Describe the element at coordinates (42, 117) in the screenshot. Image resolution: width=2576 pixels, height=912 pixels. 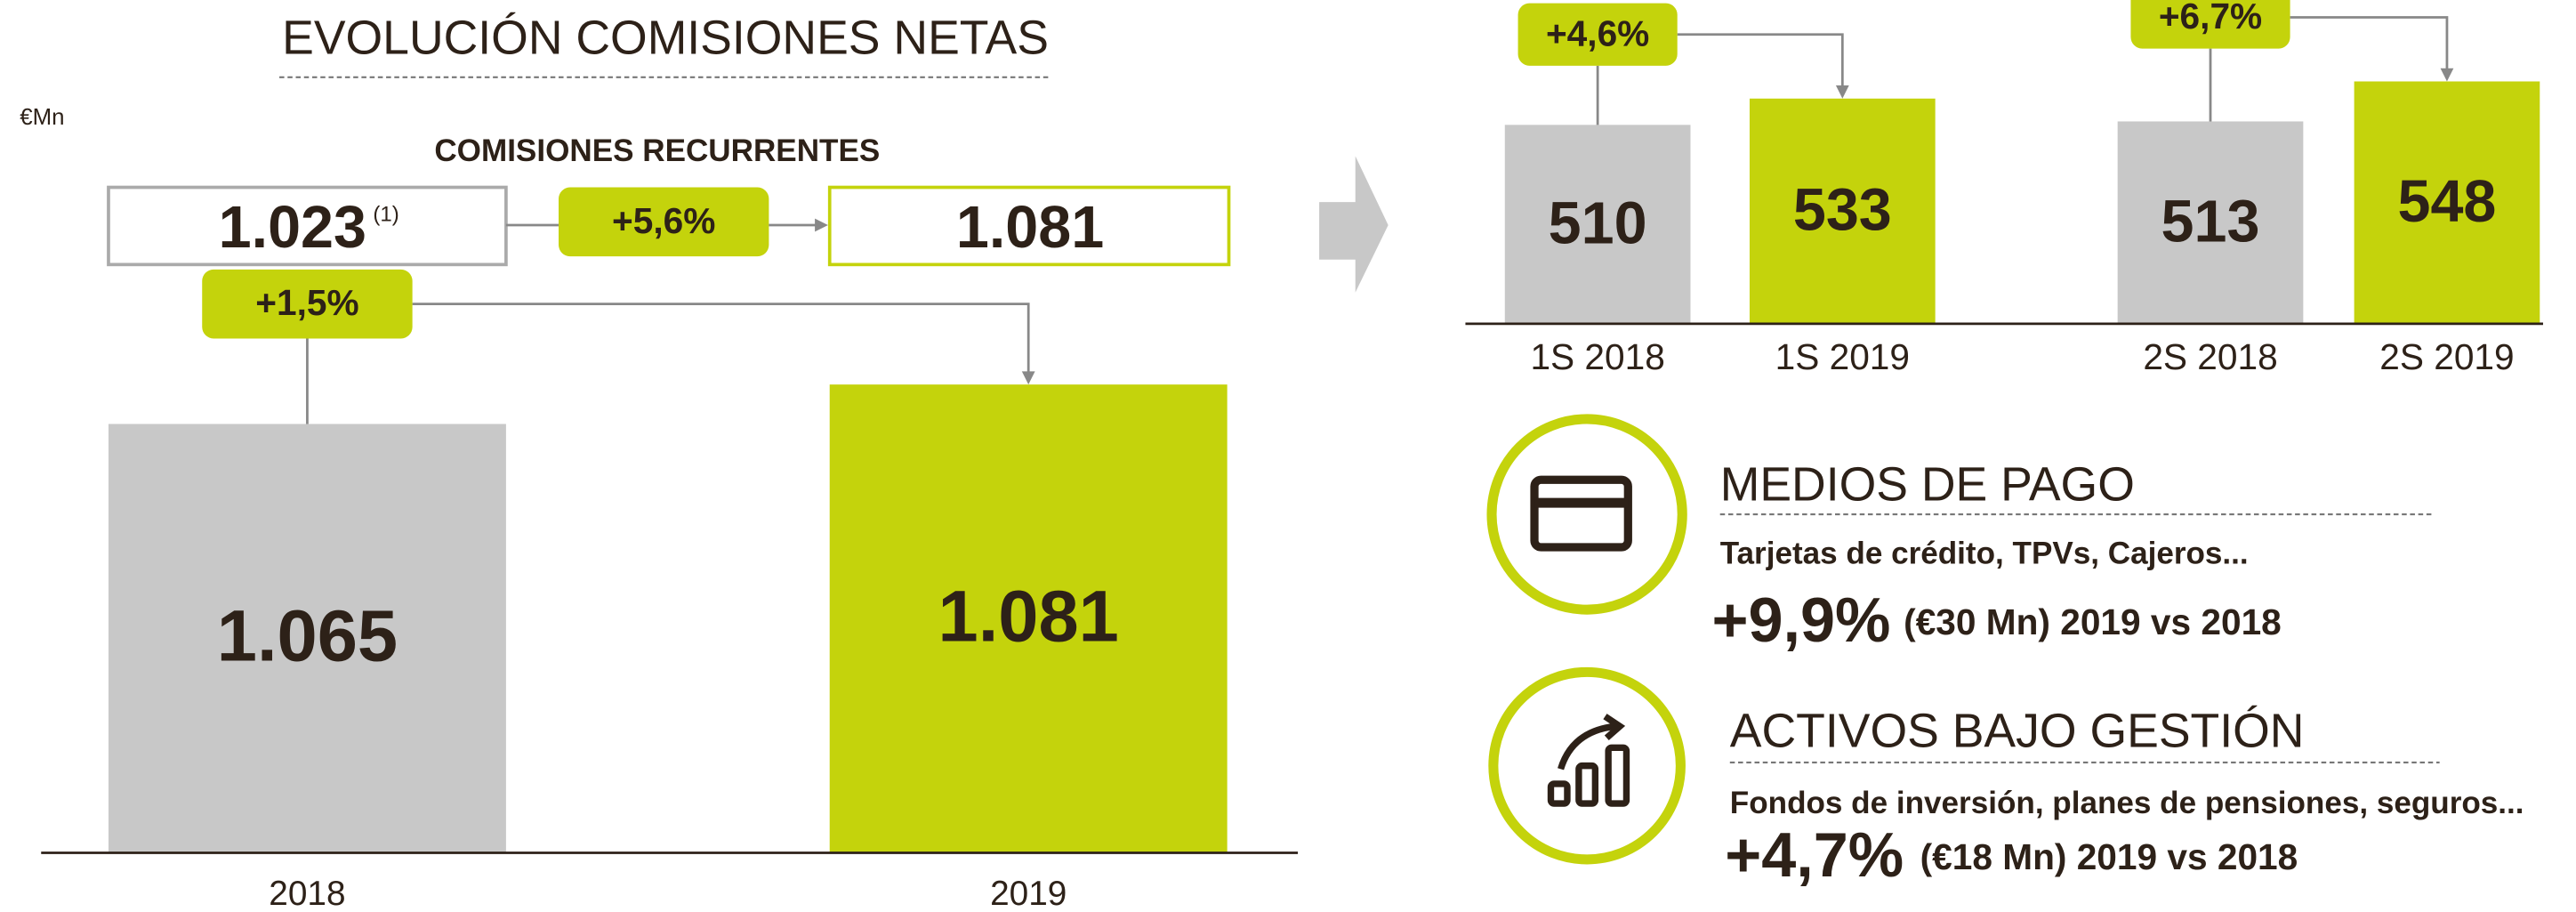
I see `unit: €Mn` at that location.